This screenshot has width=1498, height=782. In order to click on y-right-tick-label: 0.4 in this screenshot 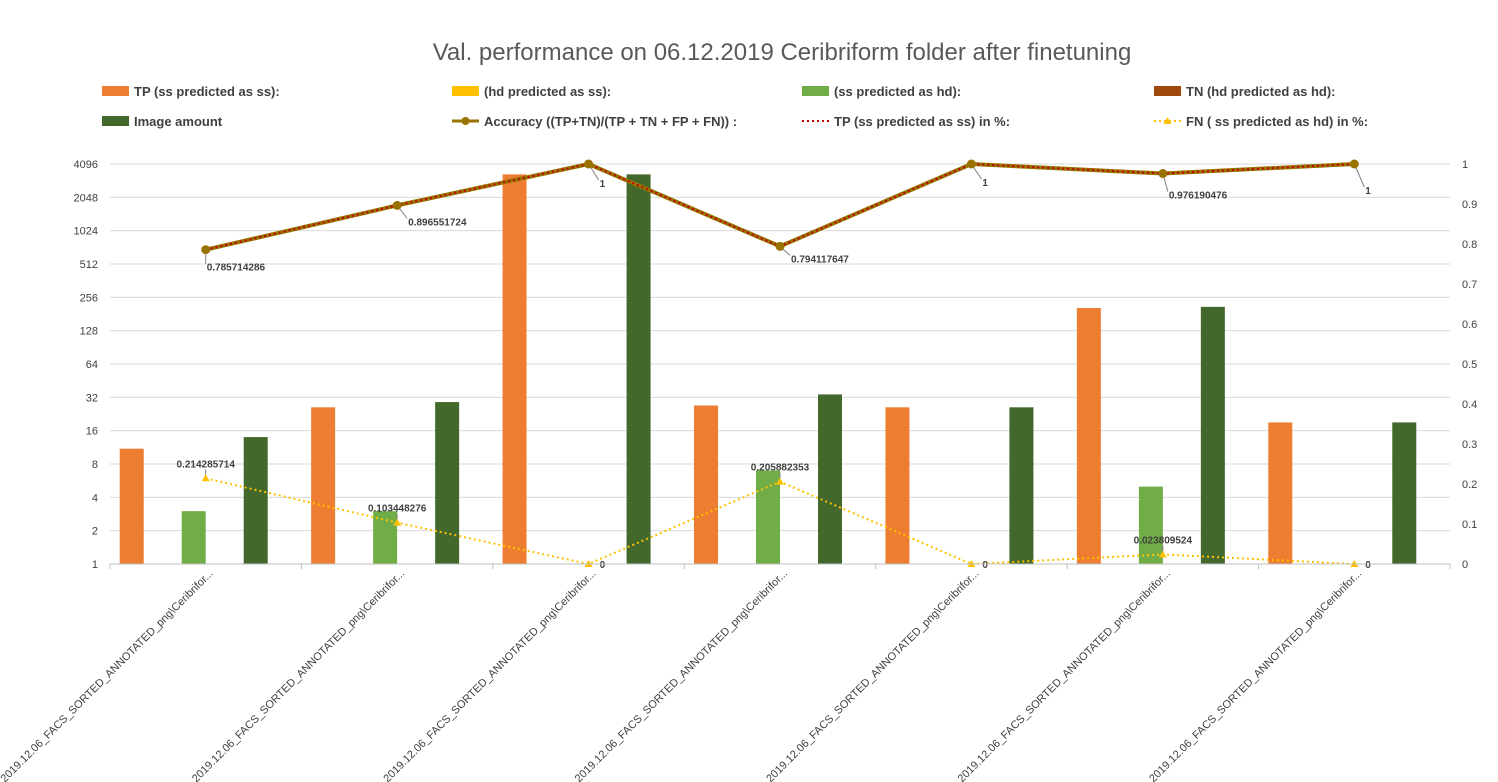, I will do `click(1469, 405)`.